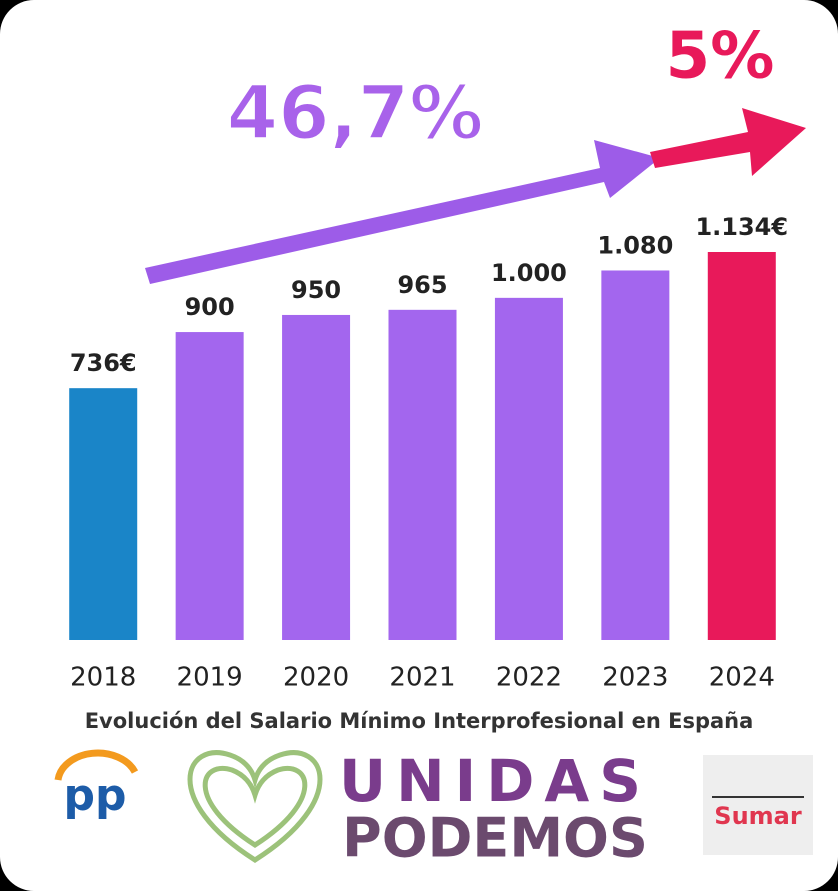  Describe the element at coordinates (742, 678) in the screenshot. I see `x-tick-label: 2024` at that location.